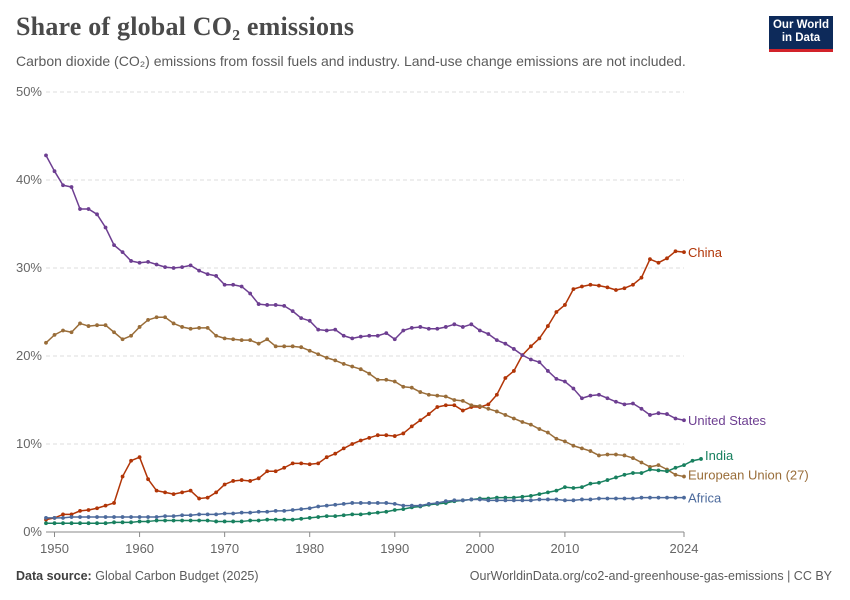 The width and height of the screenshot is (850, 600). I want to click on owid-logo: Our World in Data, so click(801, 34).